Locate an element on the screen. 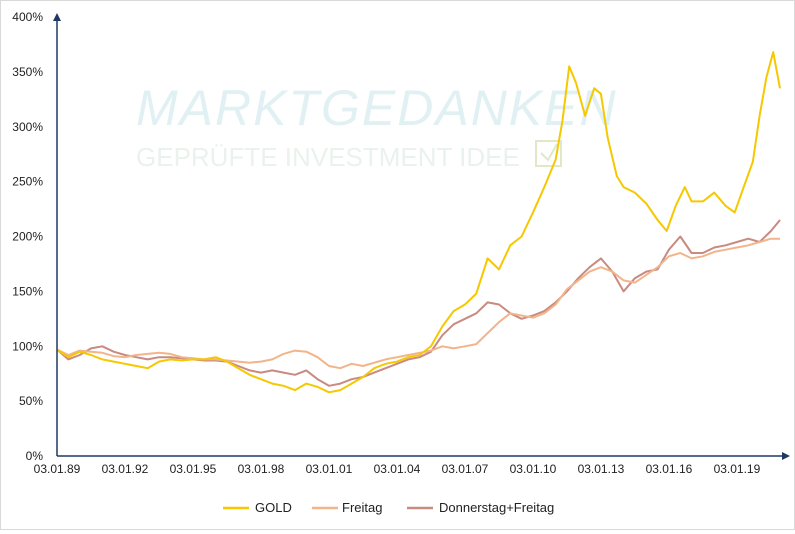 Image resolution: width=795 pixels, height=534 pixels. watermark-tagline: GEPRÜFTE INVESTMENT IDEE is located at coordinates (328, 157).